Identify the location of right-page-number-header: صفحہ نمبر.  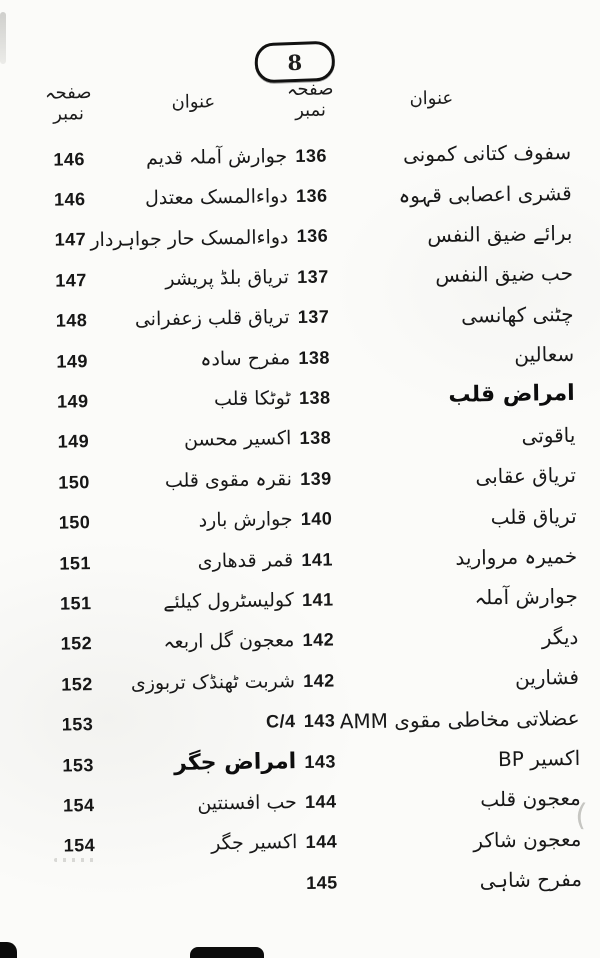
(310, 100).